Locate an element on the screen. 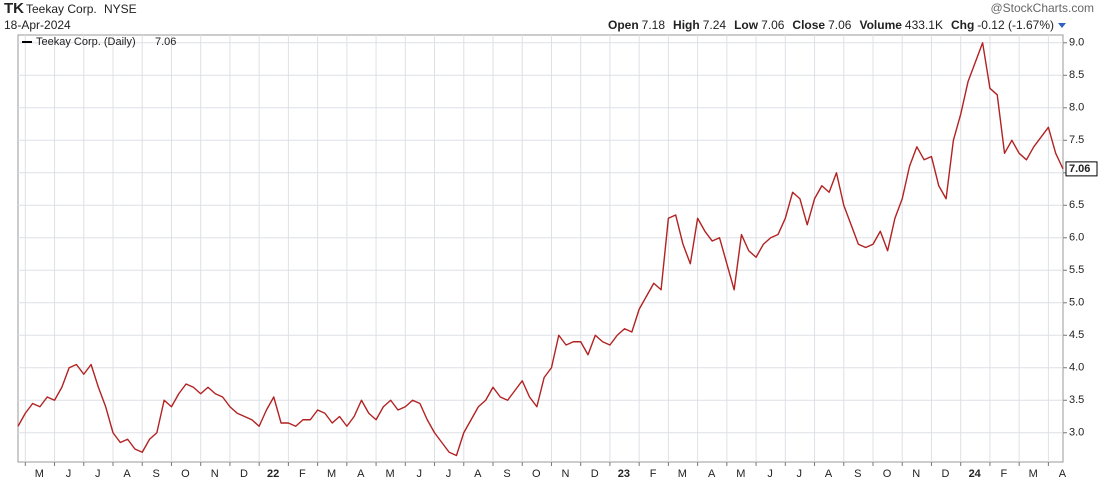 The width and height of the screenshot is (1100, 484). y-tick-label: 5.0 is located at coordinates (1076, 303).